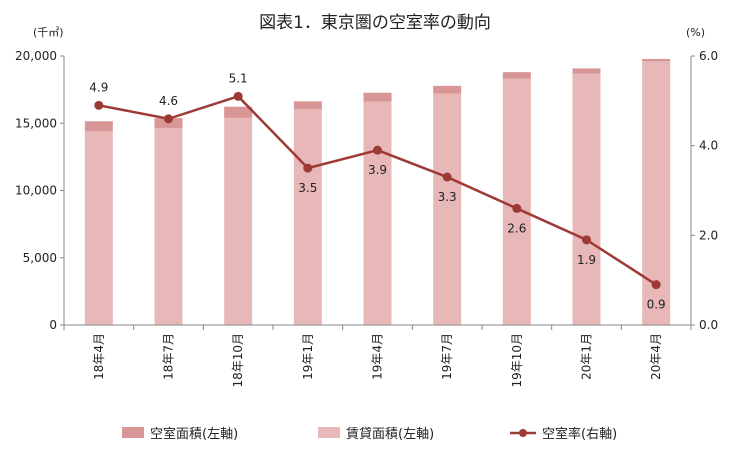 This screenshot has width=747, height=458. I want to click on category-label: 19年10月, so click(517, 360).